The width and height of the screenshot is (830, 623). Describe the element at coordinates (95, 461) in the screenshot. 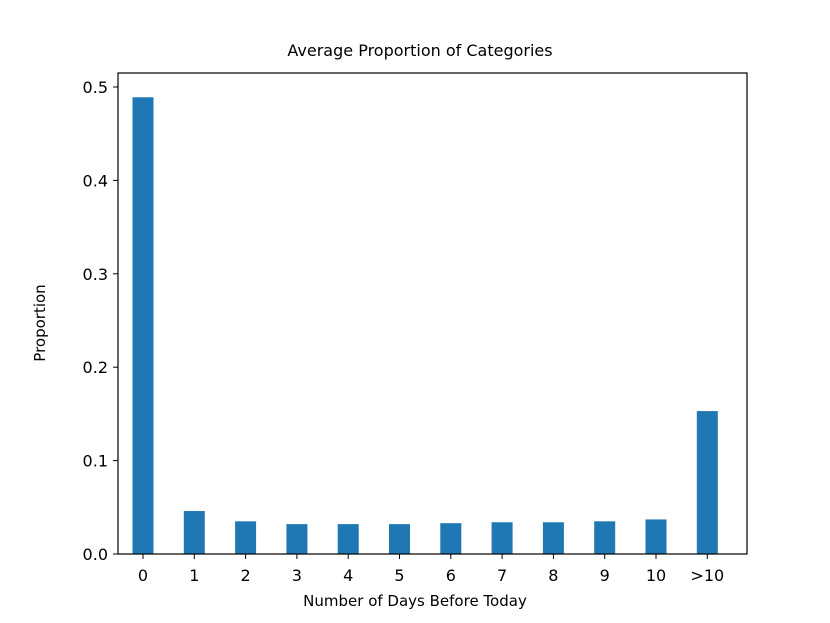

I see `y-tick-label: 0.1` at that location.